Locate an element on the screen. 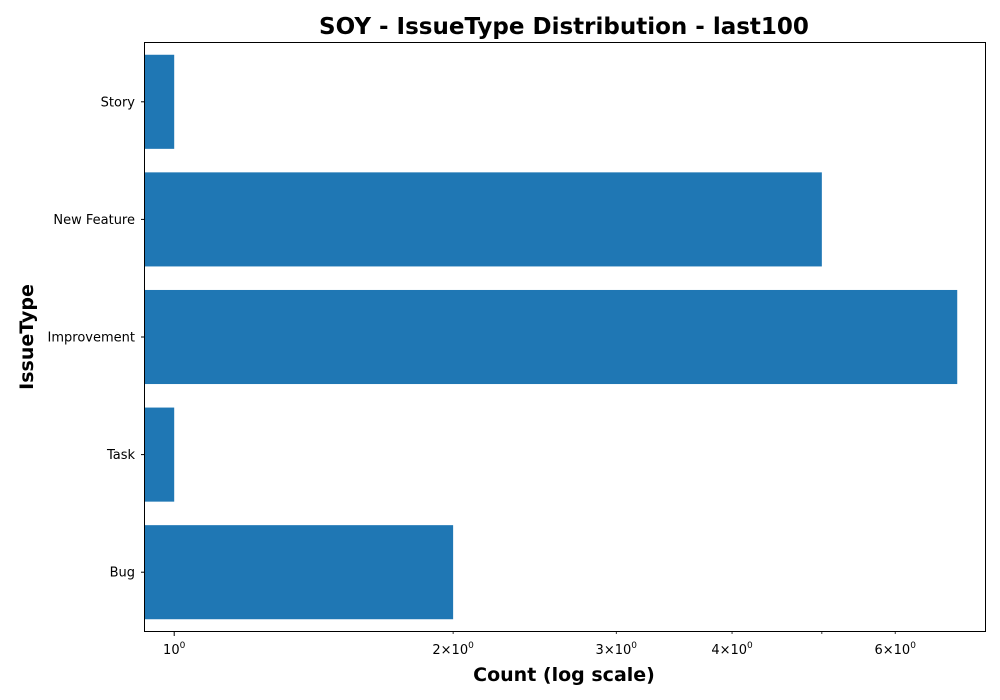 The height and width of the screenshot is (700, 1000). x-axis-label: Count (log scale) is located at coordinates (564, 675).